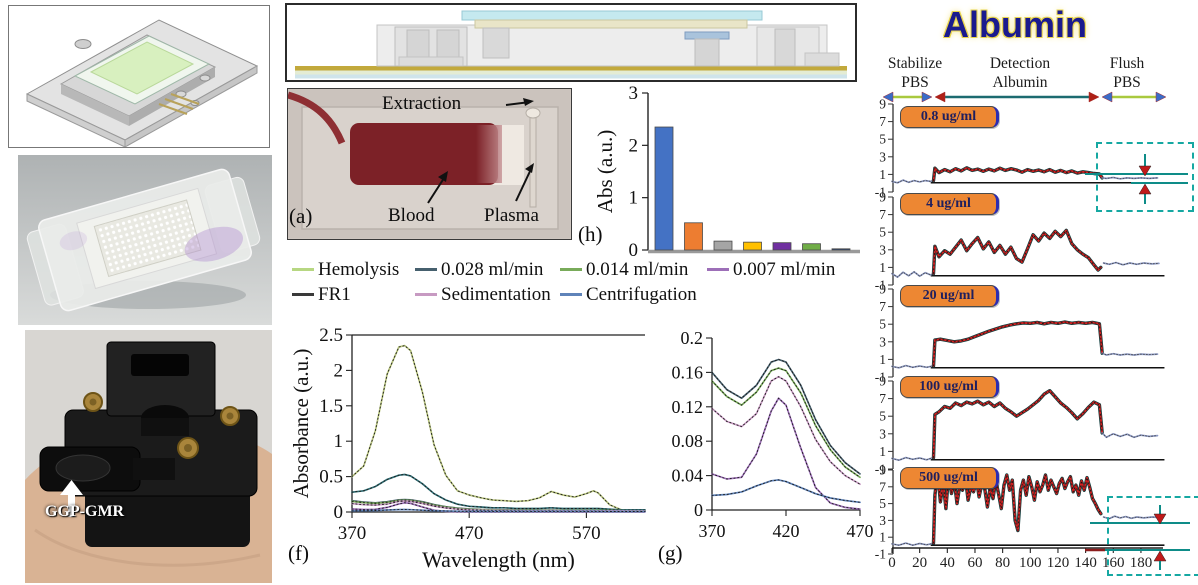 Image resolution: width=1198 pixels, height=585 pixels. What do you see at coordinates (487, 294) in the screenshot?
I see `legend-item-sedimentation: Sedimentation` at bounding box center [487, 294].